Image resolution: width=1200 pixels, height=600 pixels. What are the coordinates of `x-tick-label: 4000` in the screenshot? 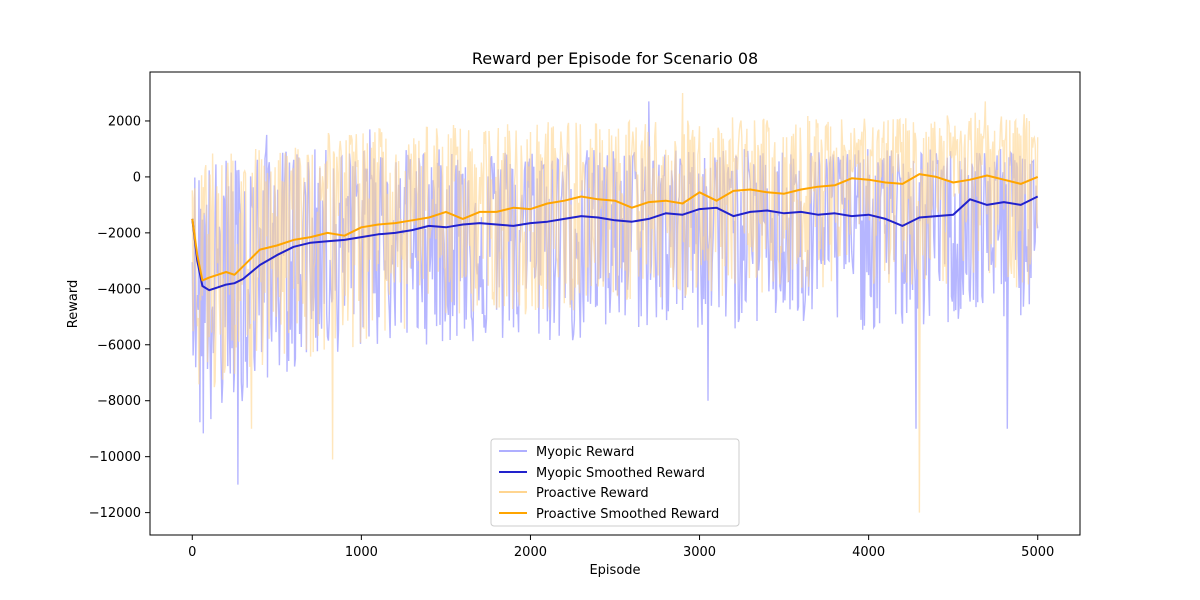 It's located at (868, 552).